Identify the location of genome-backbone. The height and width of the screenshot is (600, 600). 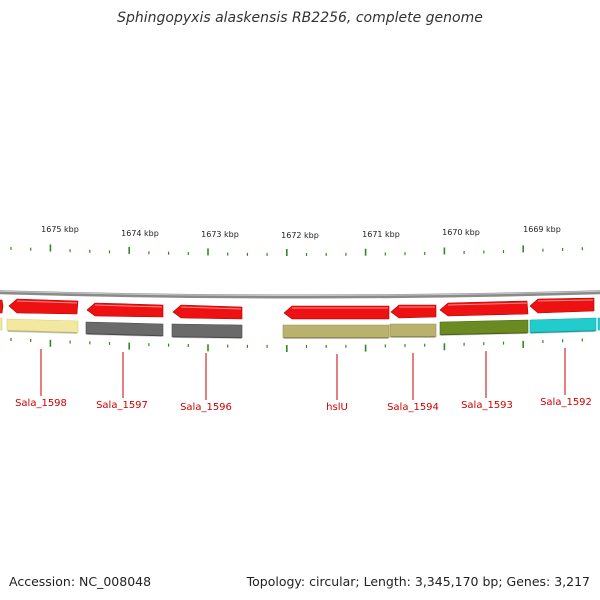
(300, 294).